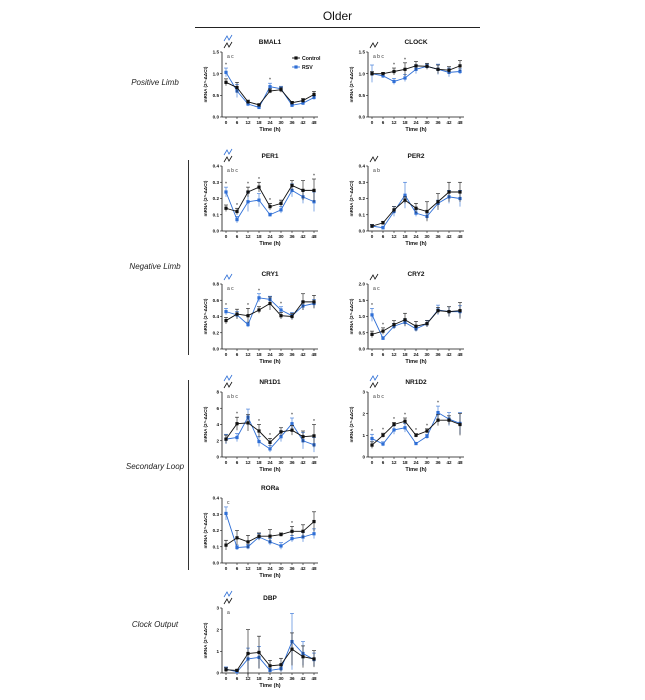  Describe the element at coordinates (216, 300) in the screenshot. I see `y-tick-label: 0.6` at that location.